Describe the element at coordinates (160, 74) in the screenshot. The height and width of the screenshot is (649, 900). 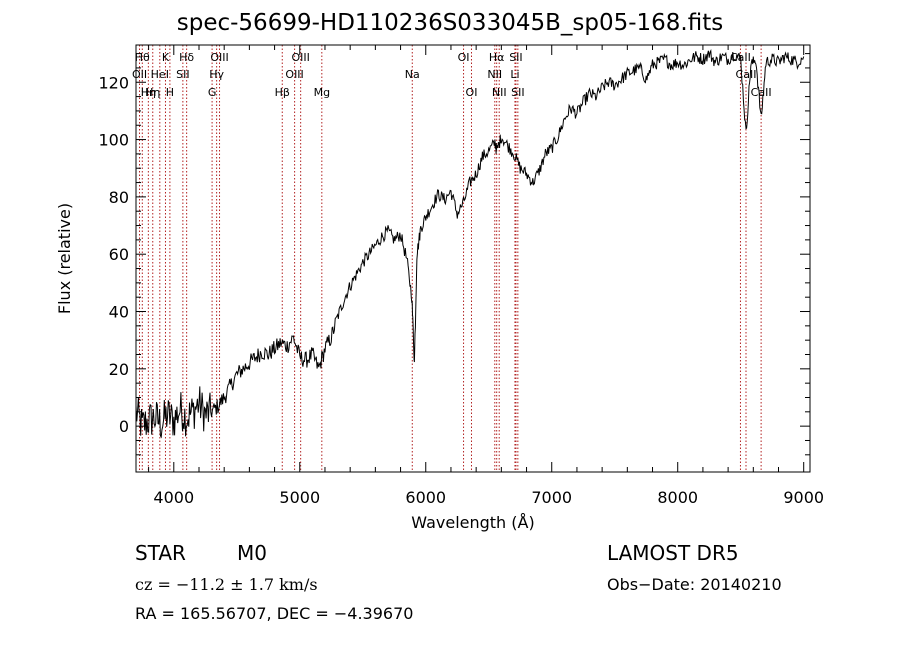
I see `line-marker-label: HeI` at that location.